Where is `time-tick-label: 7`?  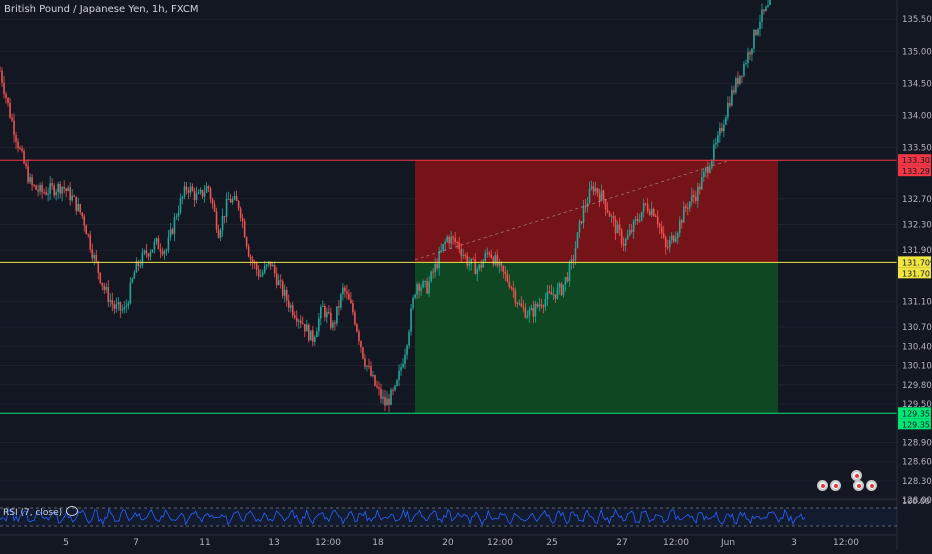 time-tick-label: 7 is located at coordinates (136, 543).